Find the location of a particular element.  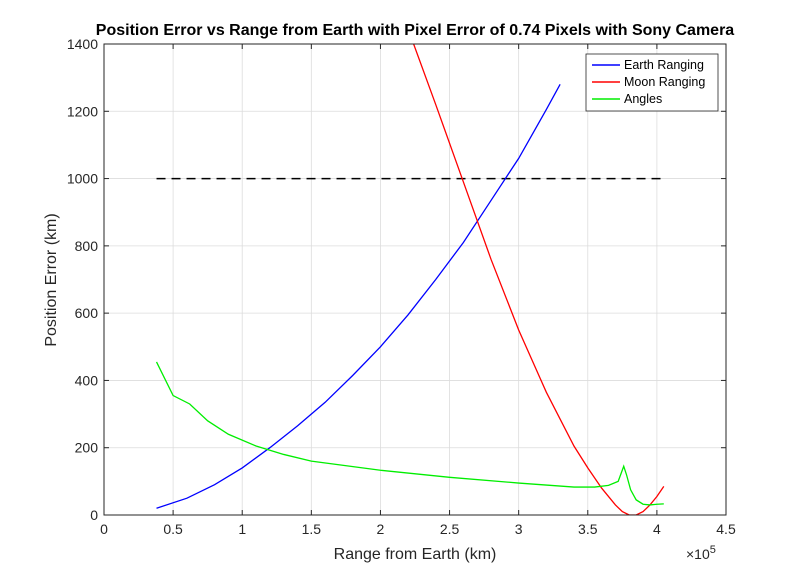

y-axis-label: Position Error (km) is located at coordinates (51, 279).